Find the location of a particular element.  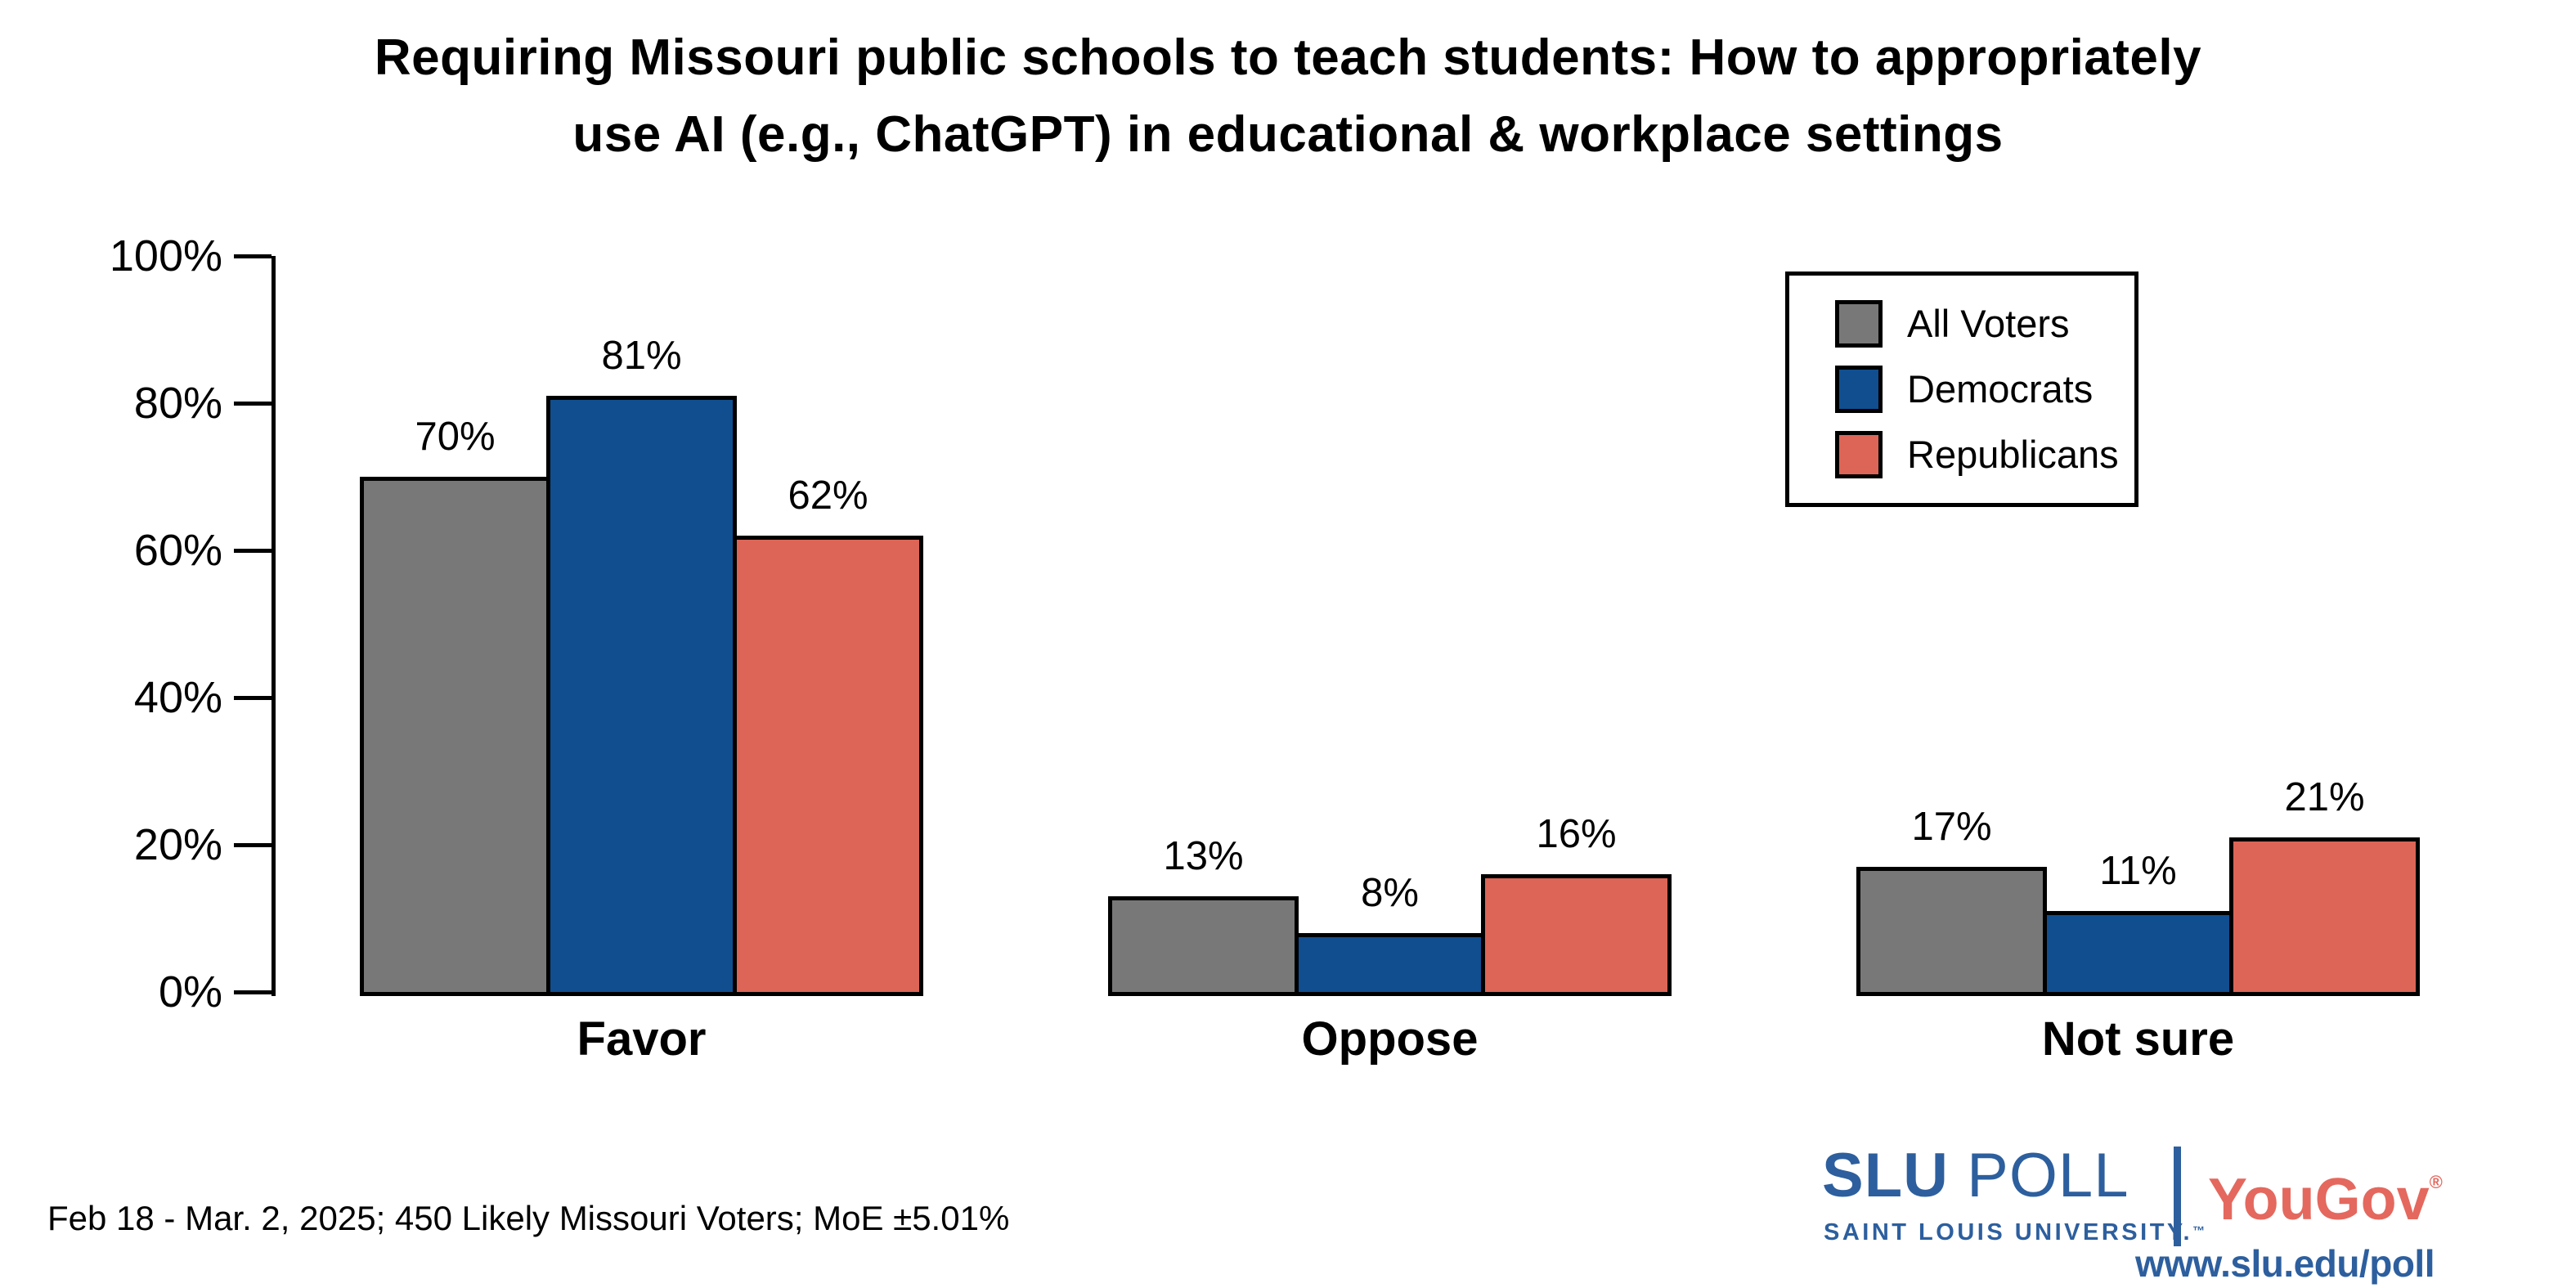

legend-label-democrats: Democrats is located at coordinates (2000, 389).